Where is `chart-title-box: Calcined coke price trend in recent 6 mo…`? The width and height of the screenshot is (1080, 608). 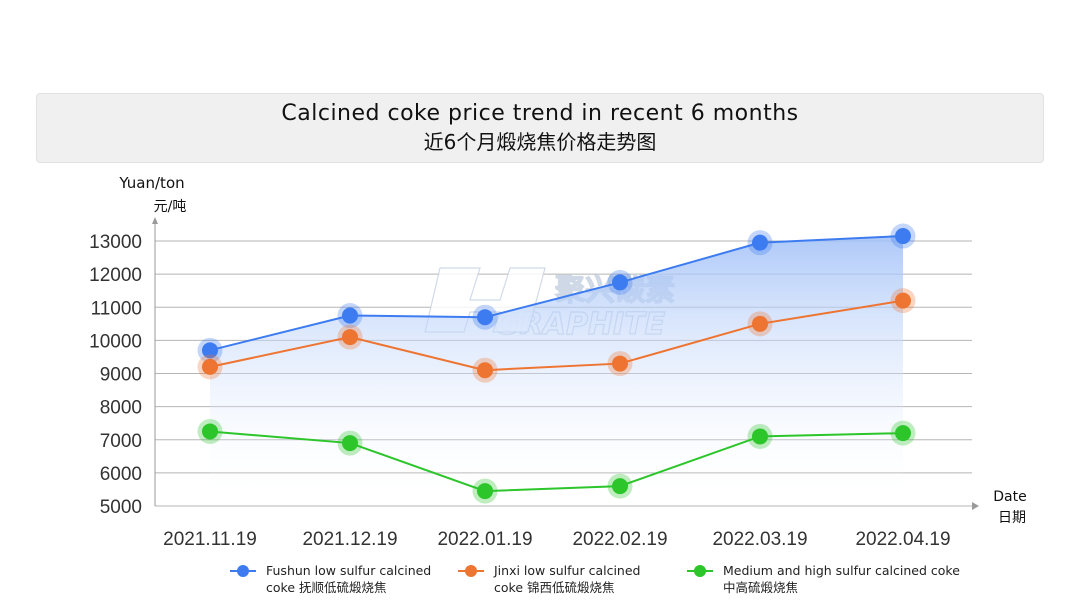 chart-title-box: Calcined coke price trend in recent 6 mo… is located at coordinates (540, 128).